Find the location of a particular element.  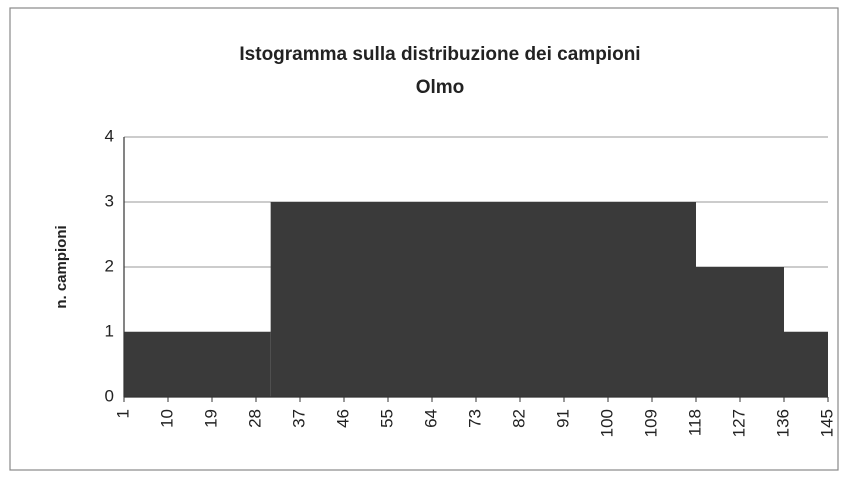

x-tick-label: 100 is located at coordinates (606, 423).